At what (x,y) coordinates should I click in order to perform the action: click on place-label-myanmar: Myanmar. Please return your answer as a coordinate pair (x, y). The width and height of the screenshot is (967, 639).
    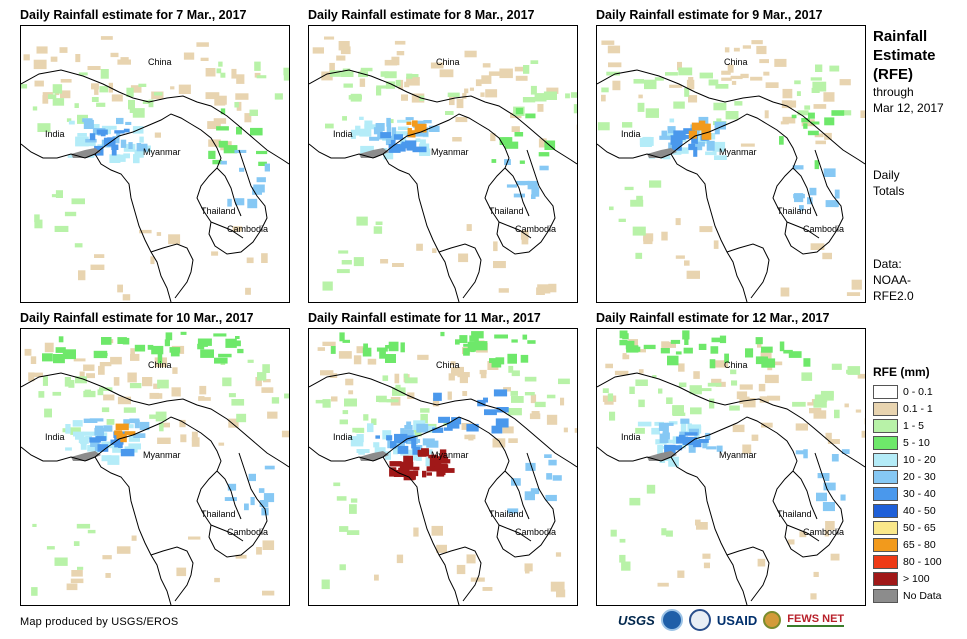
    Looking at the image, I should click on (738, 152).